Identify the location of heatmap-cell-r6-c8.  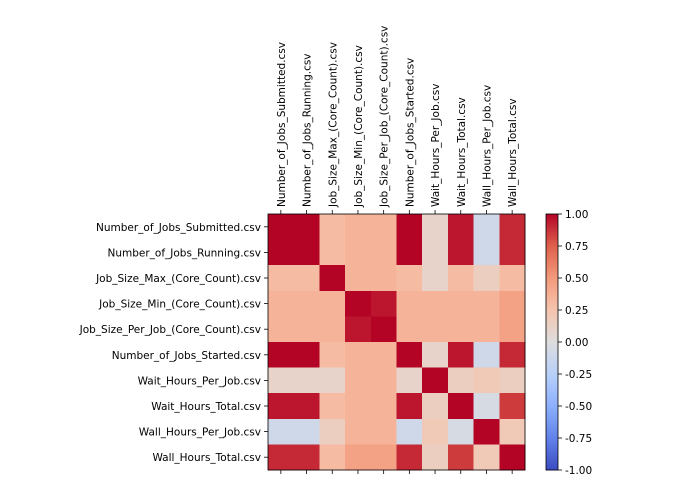
(486, 380).